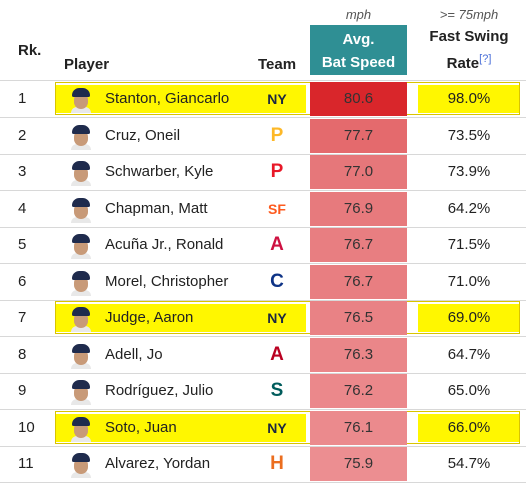 Image resolution: width=526 pixels, height=486 pixels. What do you see at coordinates (22, 171) in the screenshot?
I see `rank-cell: 3` at bounding box center [22, 171].